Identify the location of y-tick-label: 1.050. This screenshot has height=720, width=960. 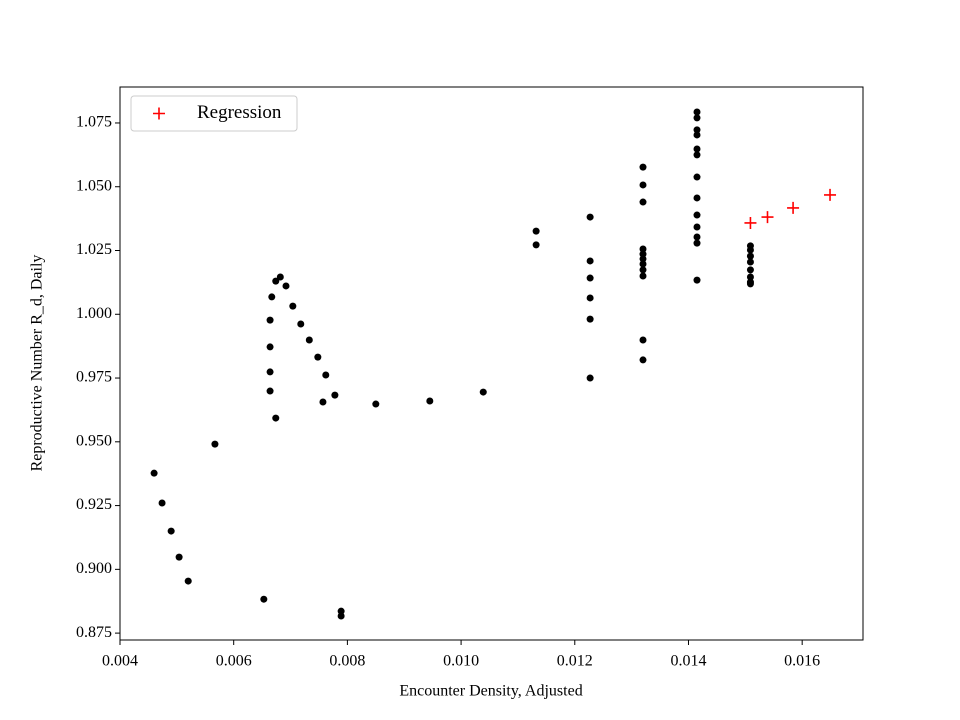
(94, 185).